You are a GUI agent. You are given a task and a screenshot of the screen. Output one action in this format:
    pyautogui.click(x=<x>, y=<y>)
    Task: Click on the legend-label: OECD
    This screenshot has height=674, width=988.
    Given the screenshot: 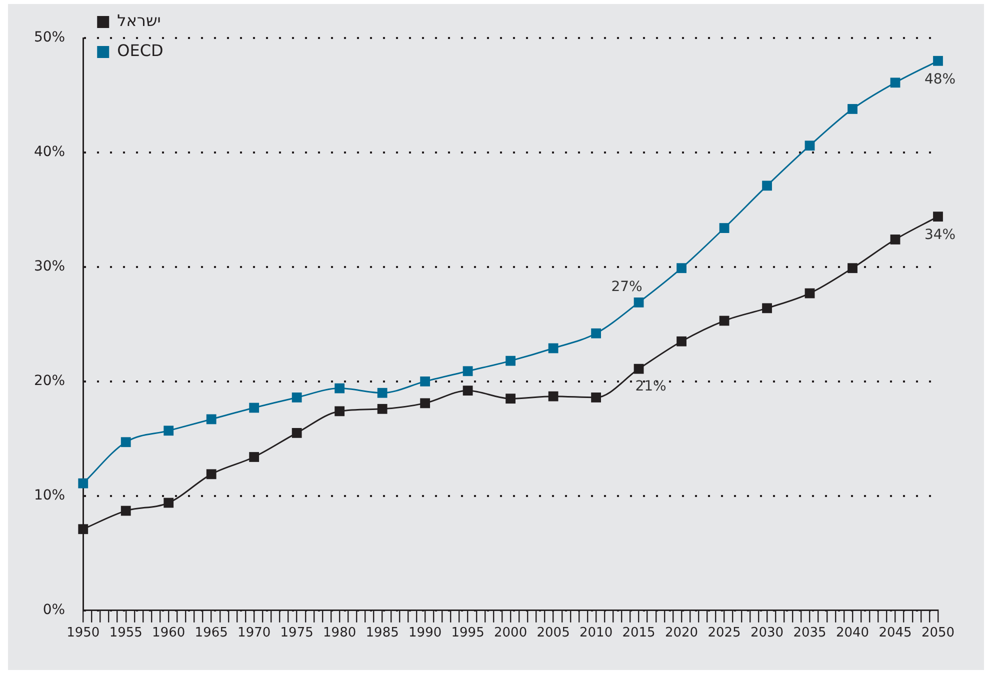 What is the action you would take?
    pyautogui.click(x=140, y=50)
    